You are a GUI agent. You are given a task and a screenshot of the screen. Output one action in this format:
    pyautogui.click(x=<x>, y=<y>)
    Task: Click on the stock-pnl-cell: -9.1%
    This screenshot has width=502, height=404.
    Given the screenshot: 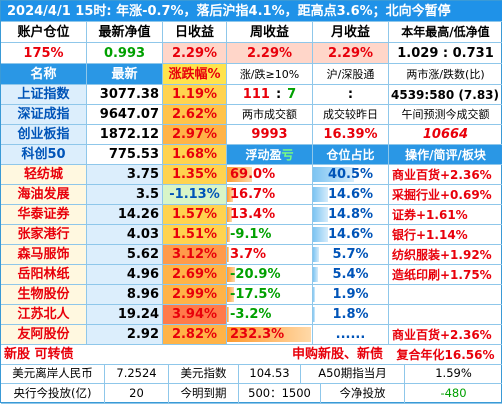 What is the action you would take?
    pyautogui.click(x=270, y=235)
    